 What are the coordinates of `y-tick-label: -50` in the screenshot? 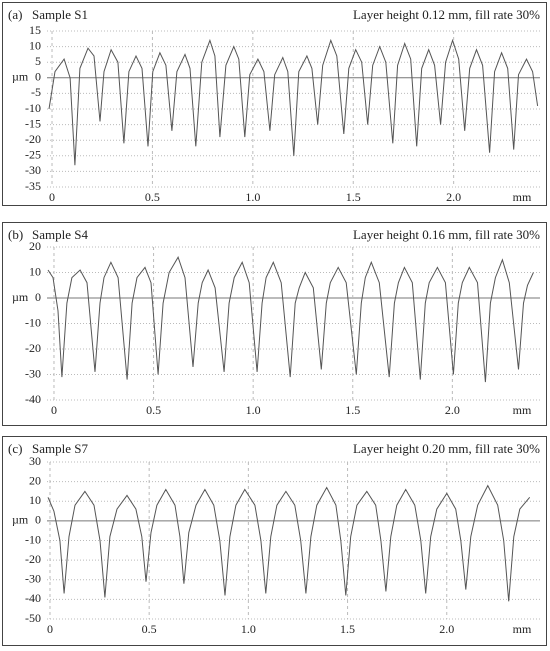 It's located at (33, 618).